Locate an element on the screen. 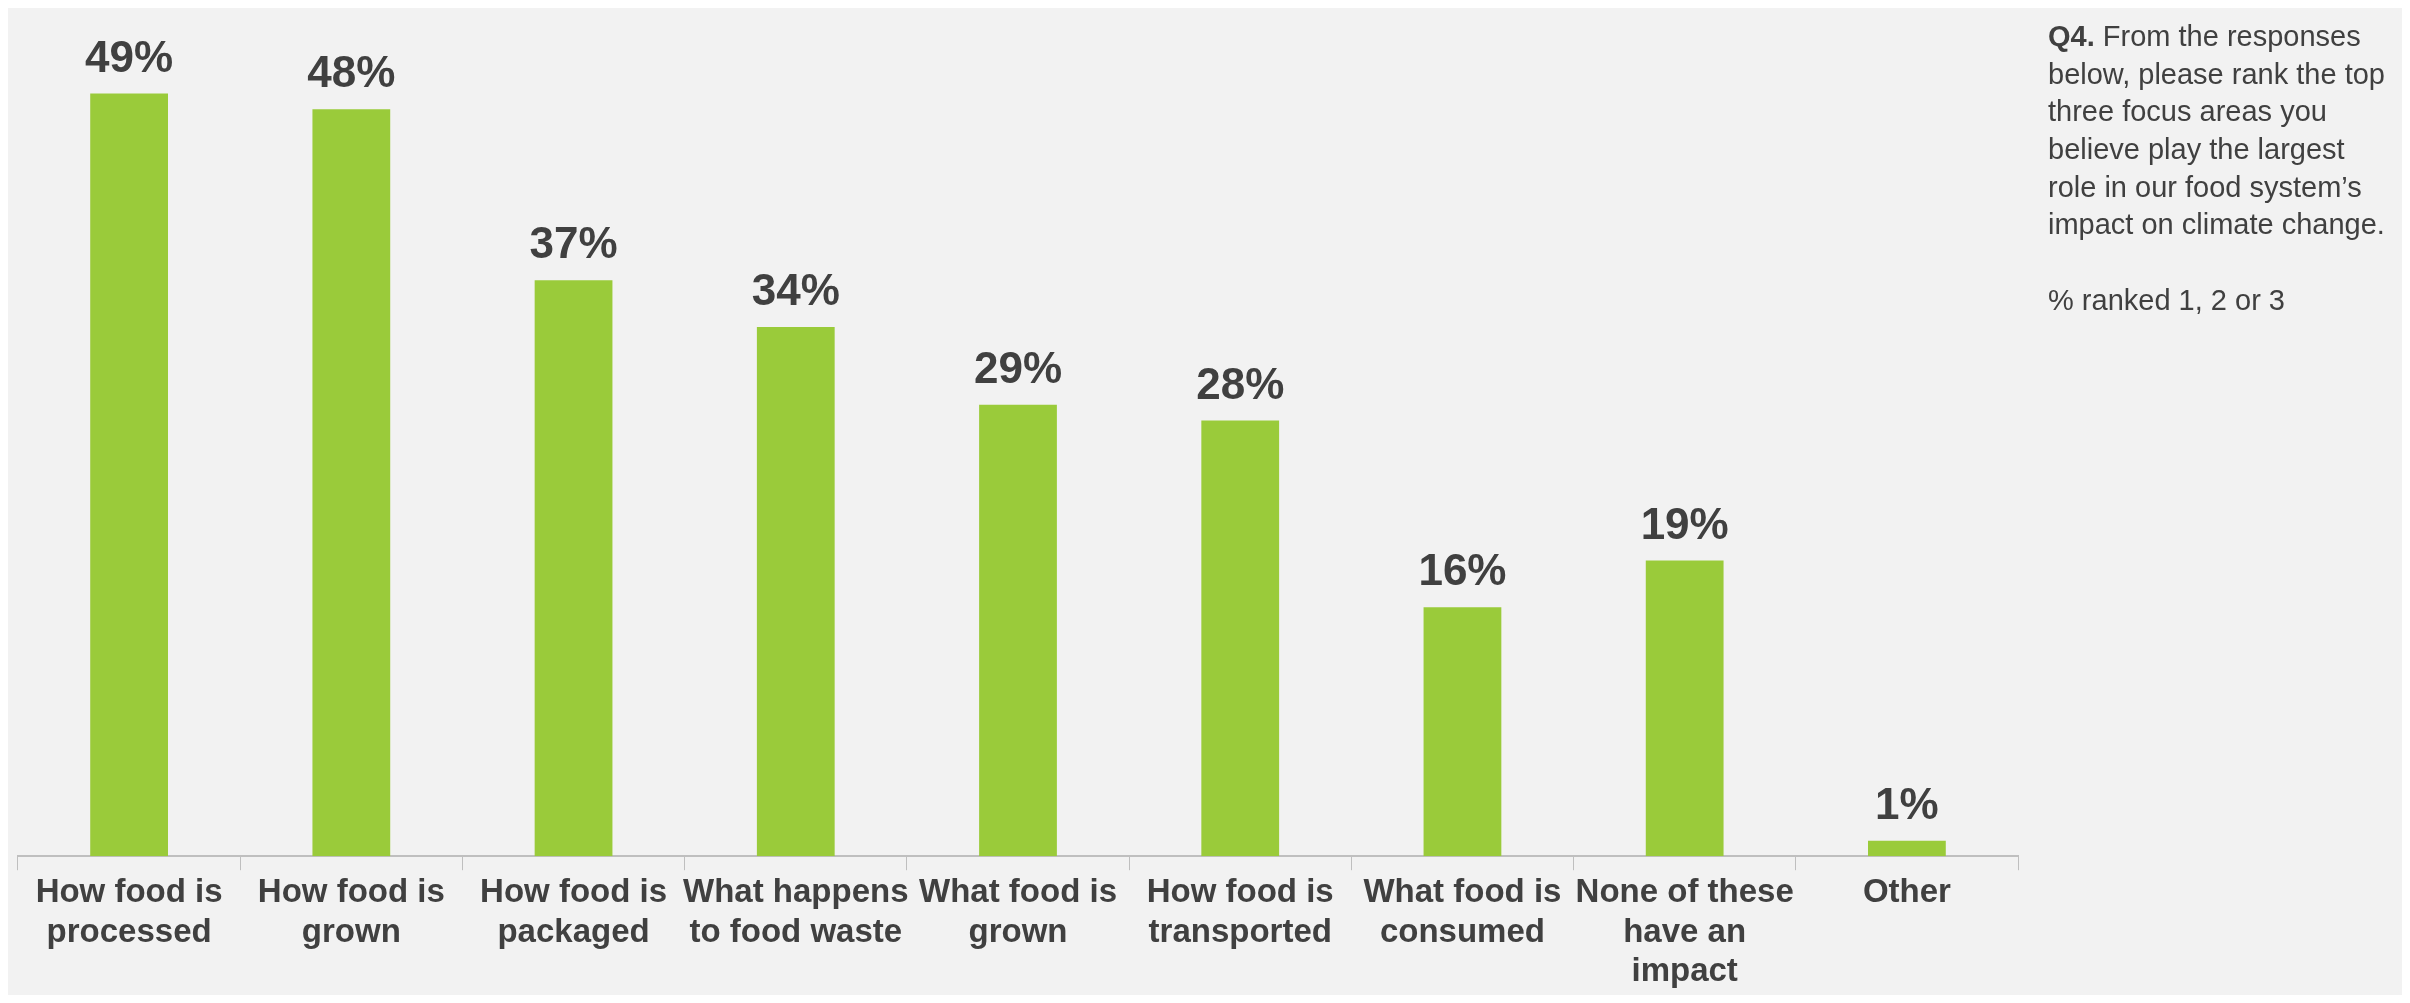 The height and width of the screenshot is (1003, 2410). data-label: 29% is located at coordinates (1018, 367).